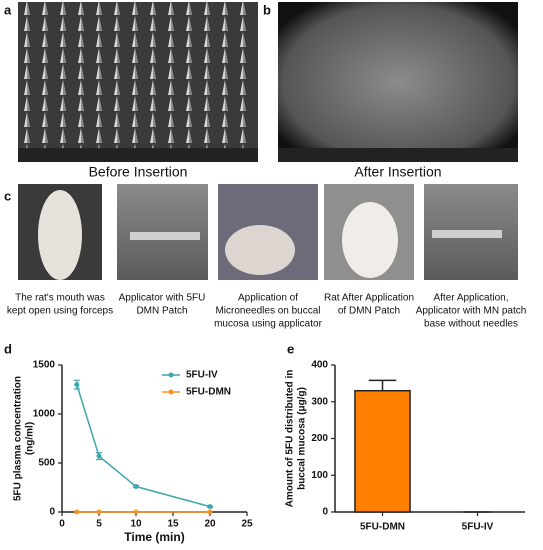 This screenshot has width=543, height=550. What do you see at coordinates (397, 172) in the screenshot?
I see `image-caption: After Insertion` at bounding box center [397, 172].